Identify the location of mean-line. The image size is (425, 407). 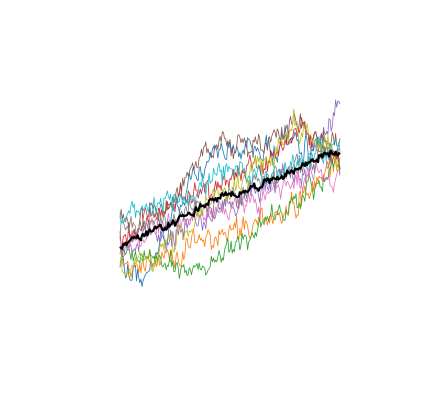
(230, 199).